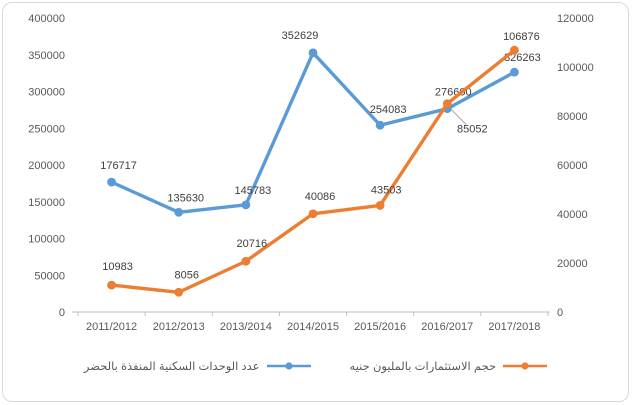 The image size is (632, 405). I want to click on y-axis-left-tick-label: 350000, so click(46, 56).